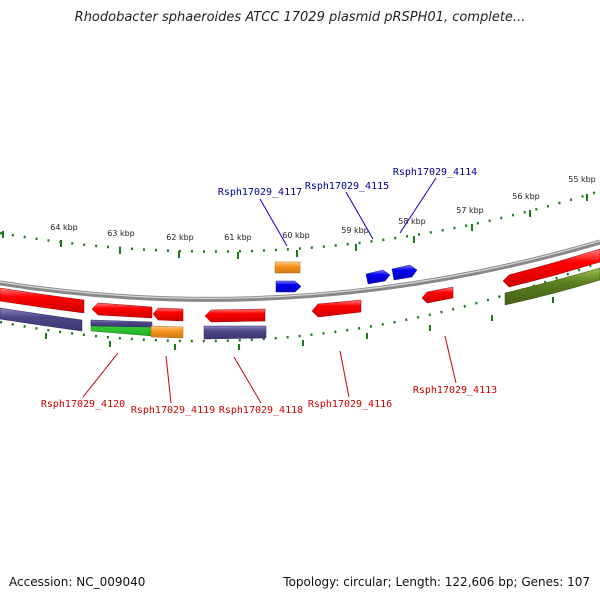 This screenshot has width=600, height=600. I want to click on gene-label-reverse: Rsph17029_4113, so click(455, 390).